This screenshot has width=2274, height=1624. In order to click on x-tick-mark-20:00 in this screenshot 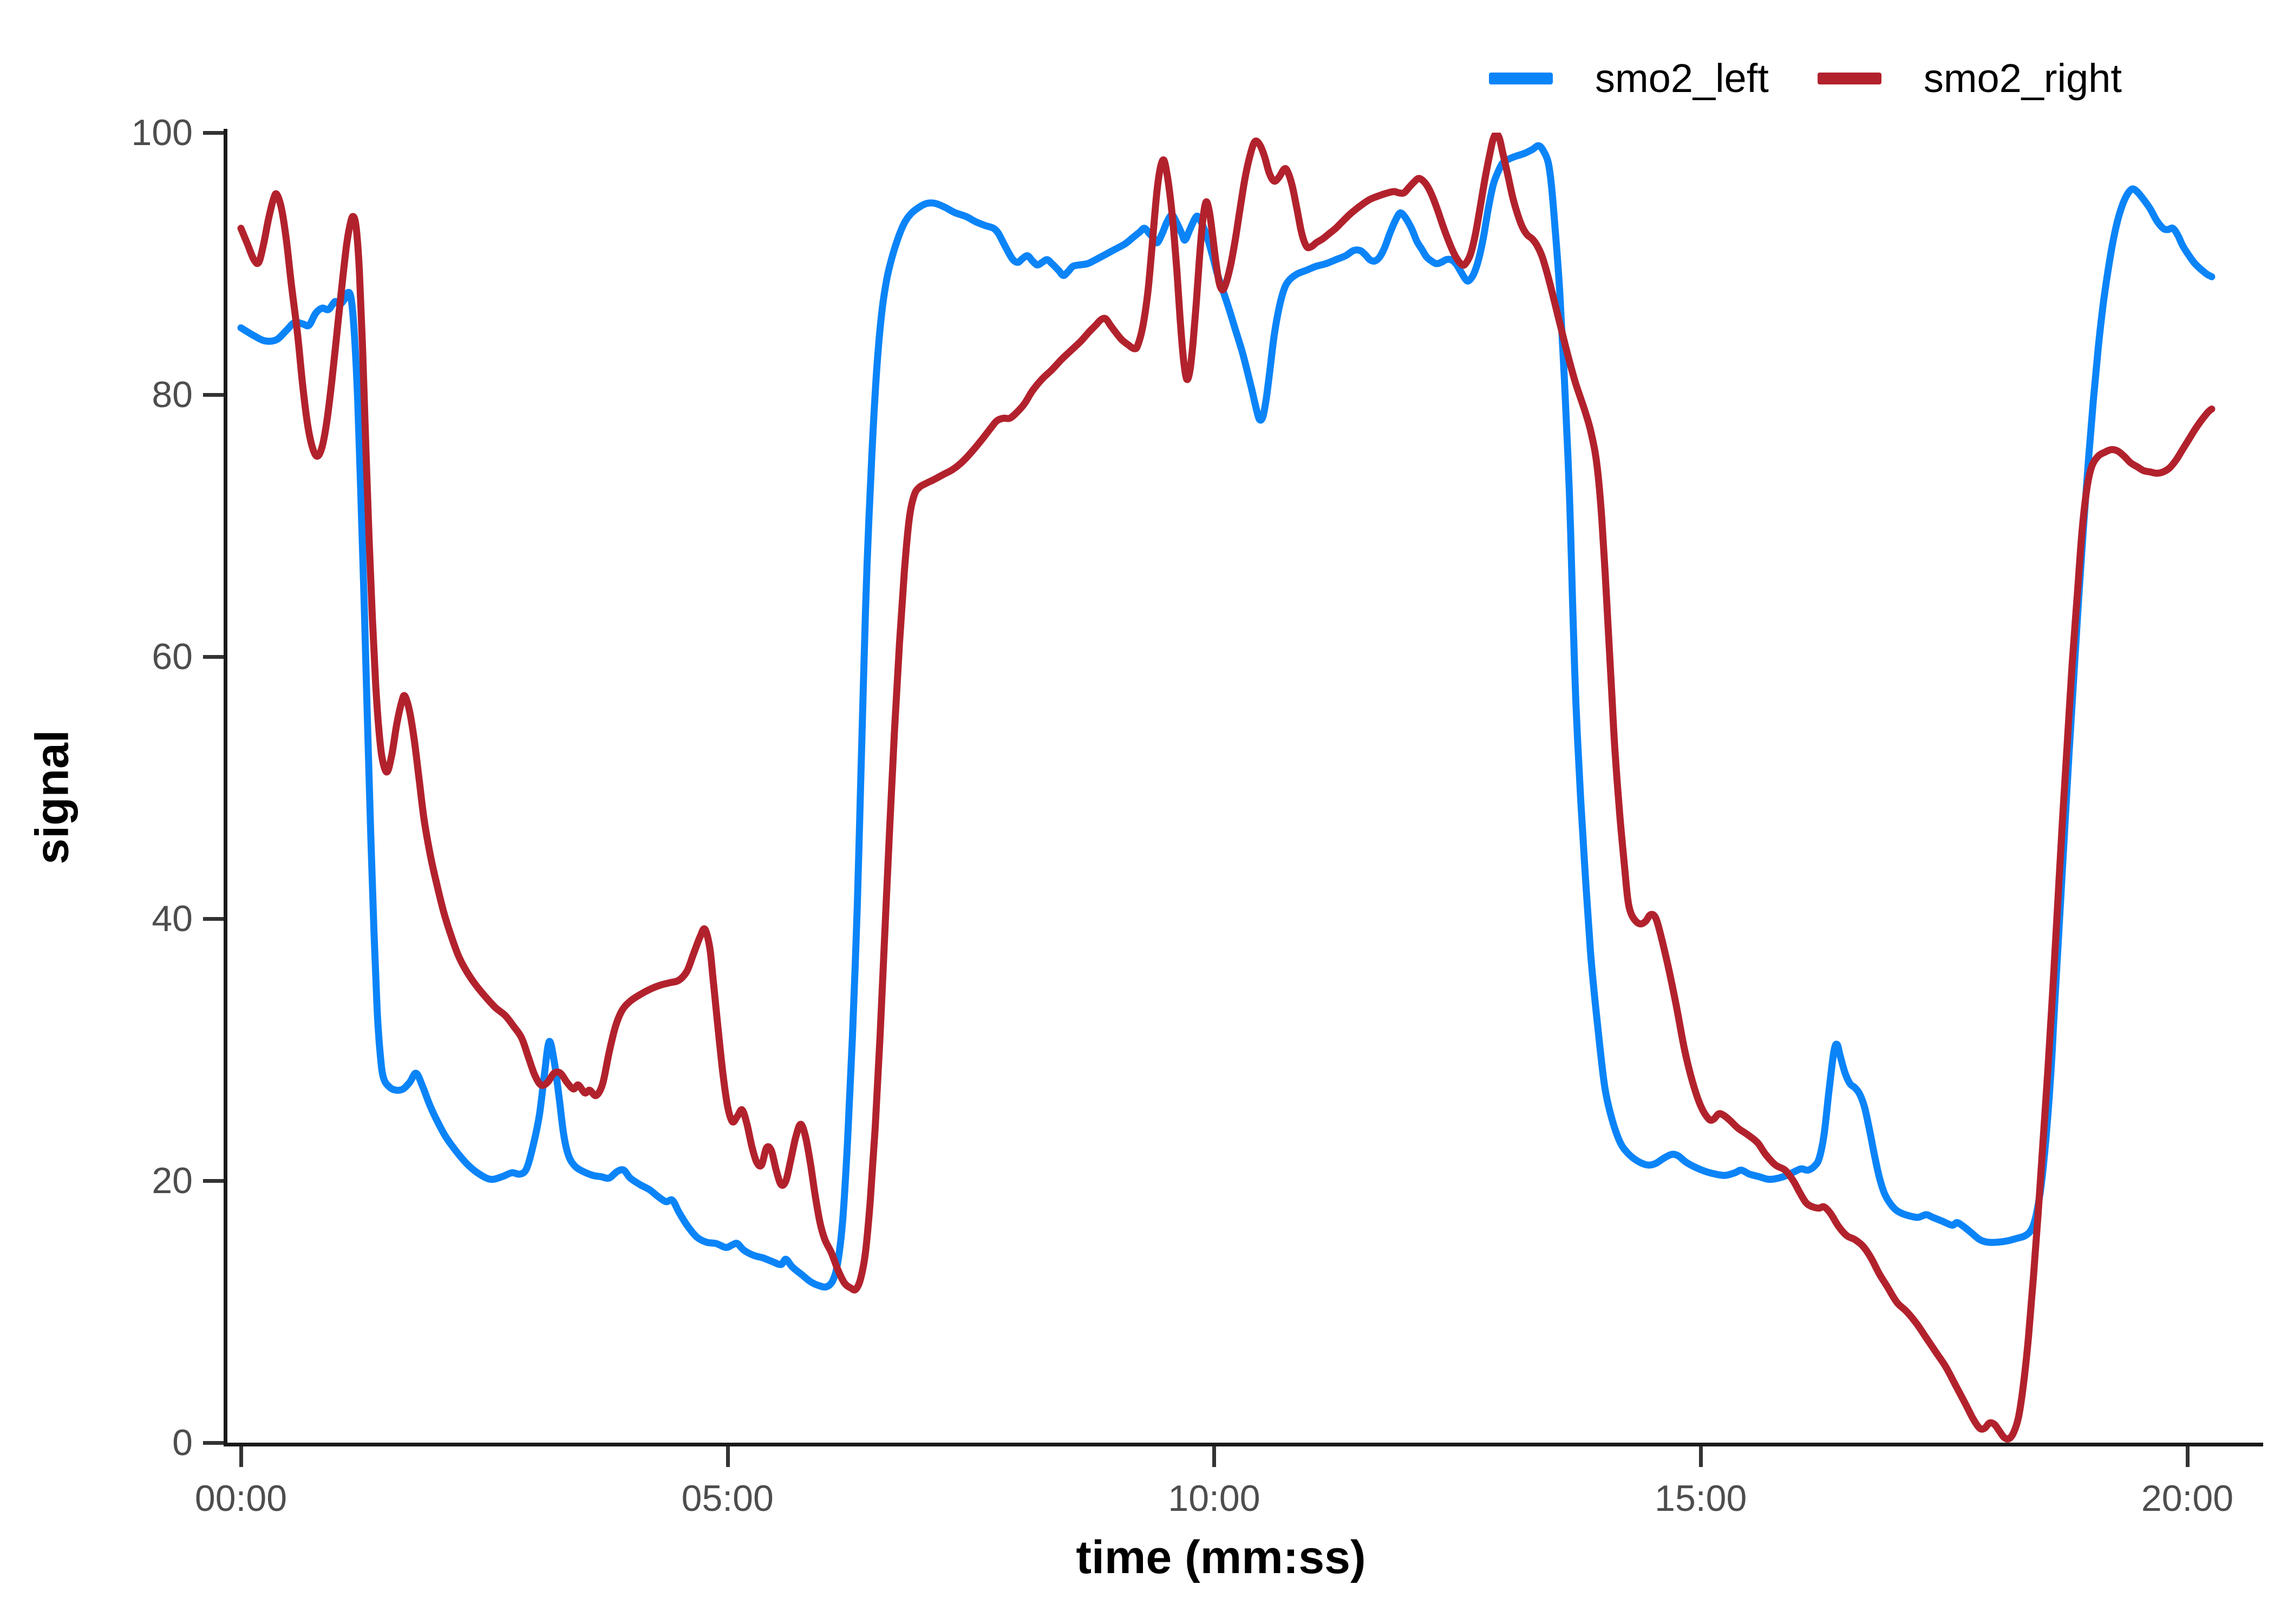, I will do `click(2188, 1456)`.